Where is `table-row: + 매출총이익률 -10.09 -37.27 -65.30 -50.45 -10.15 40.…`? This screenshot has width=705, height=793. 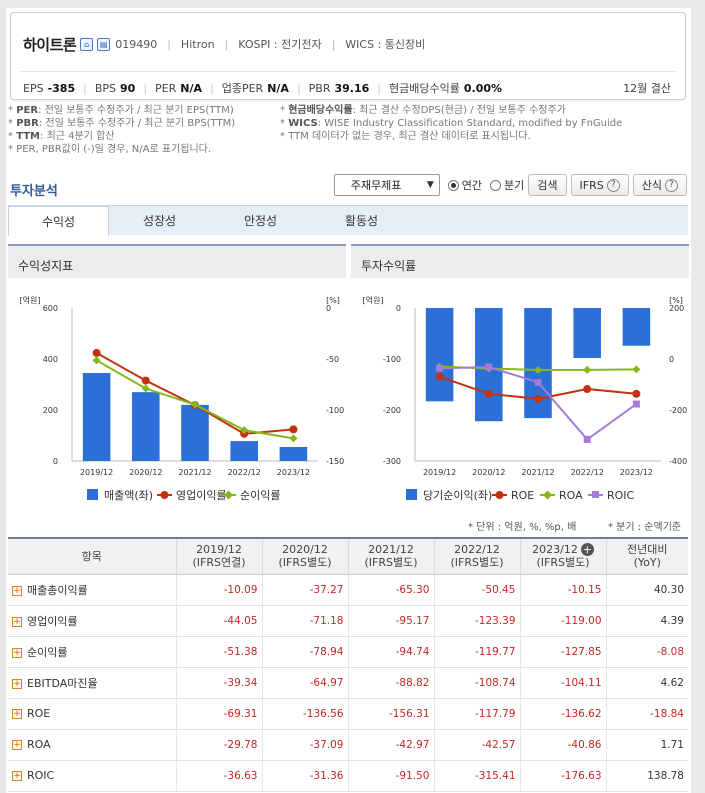 table-row: + 매출총이익률 -10.09 -37.27 -65.30 -50.45 -10.15 40.… is located at coordinates (348, 590).